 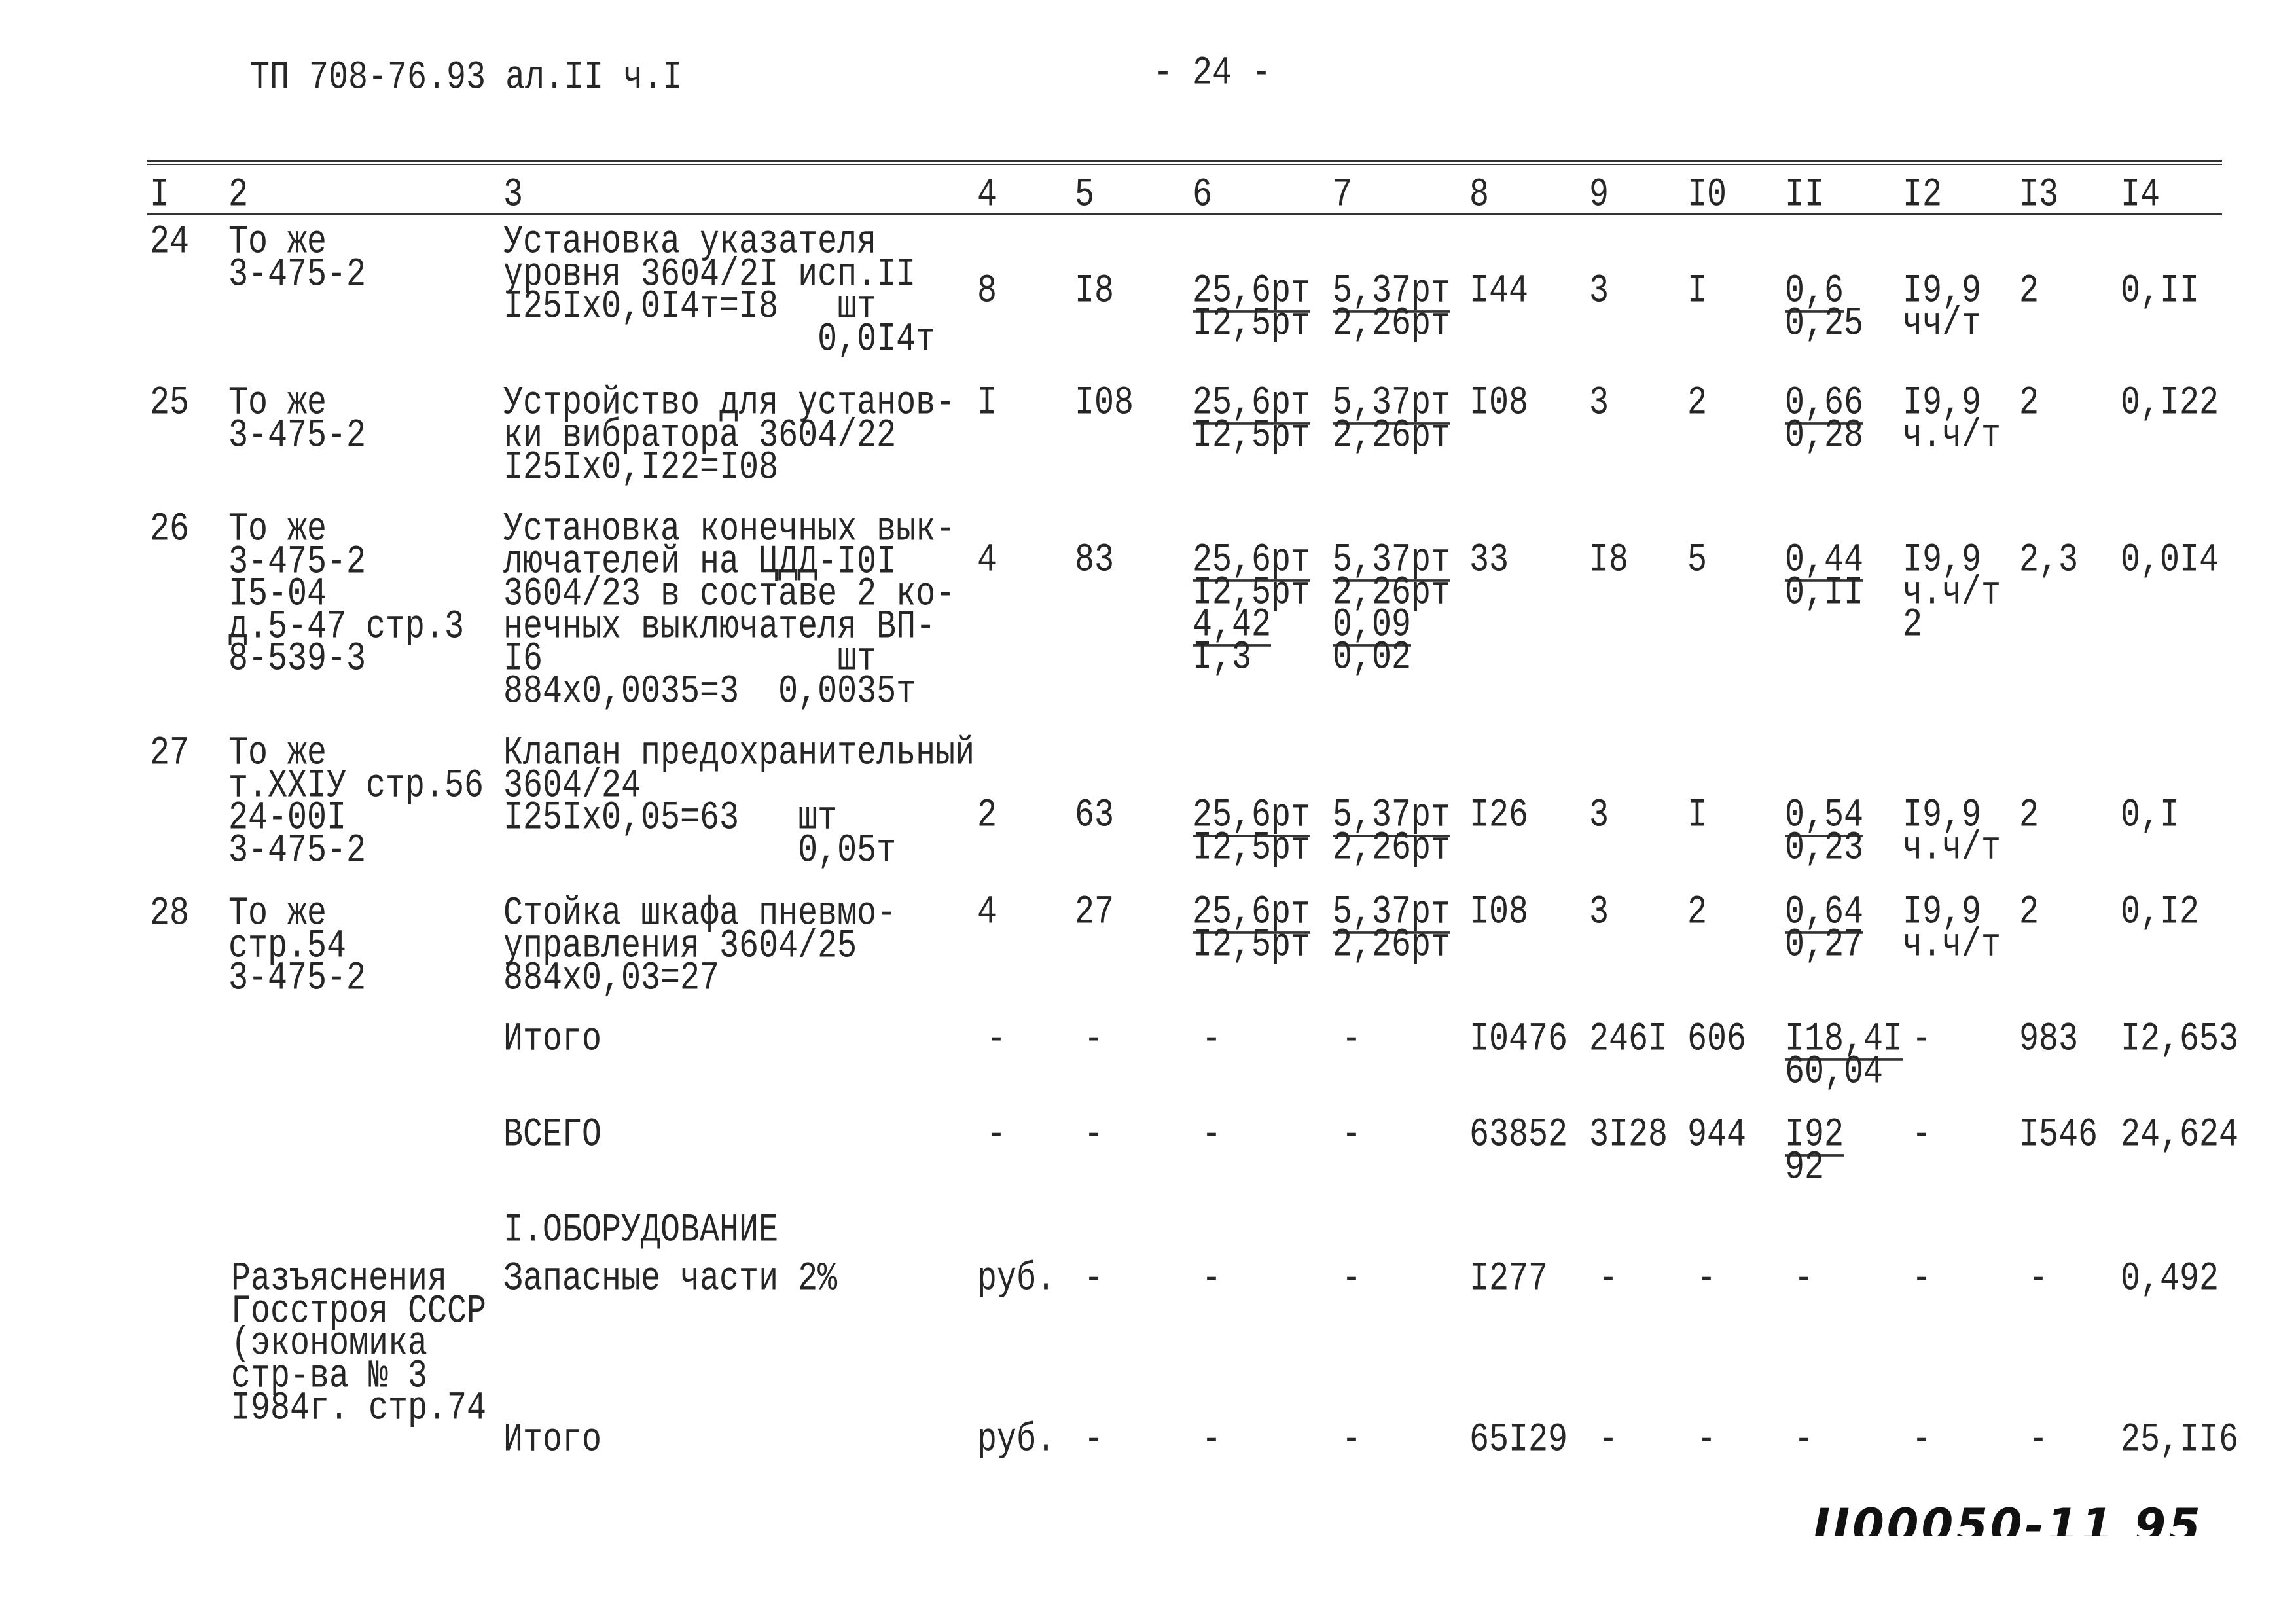 I want to click on row-reference: То же 3-475-2, so click(x=297, y=420).